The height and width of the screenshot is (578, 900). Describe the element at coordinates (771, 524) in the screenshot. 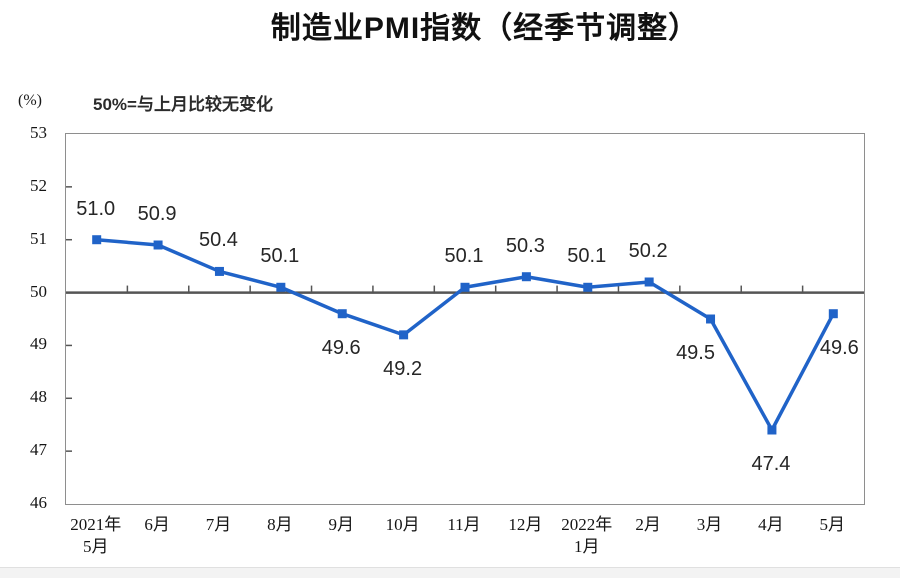

I see `x-tick-label: 4月` at that location.